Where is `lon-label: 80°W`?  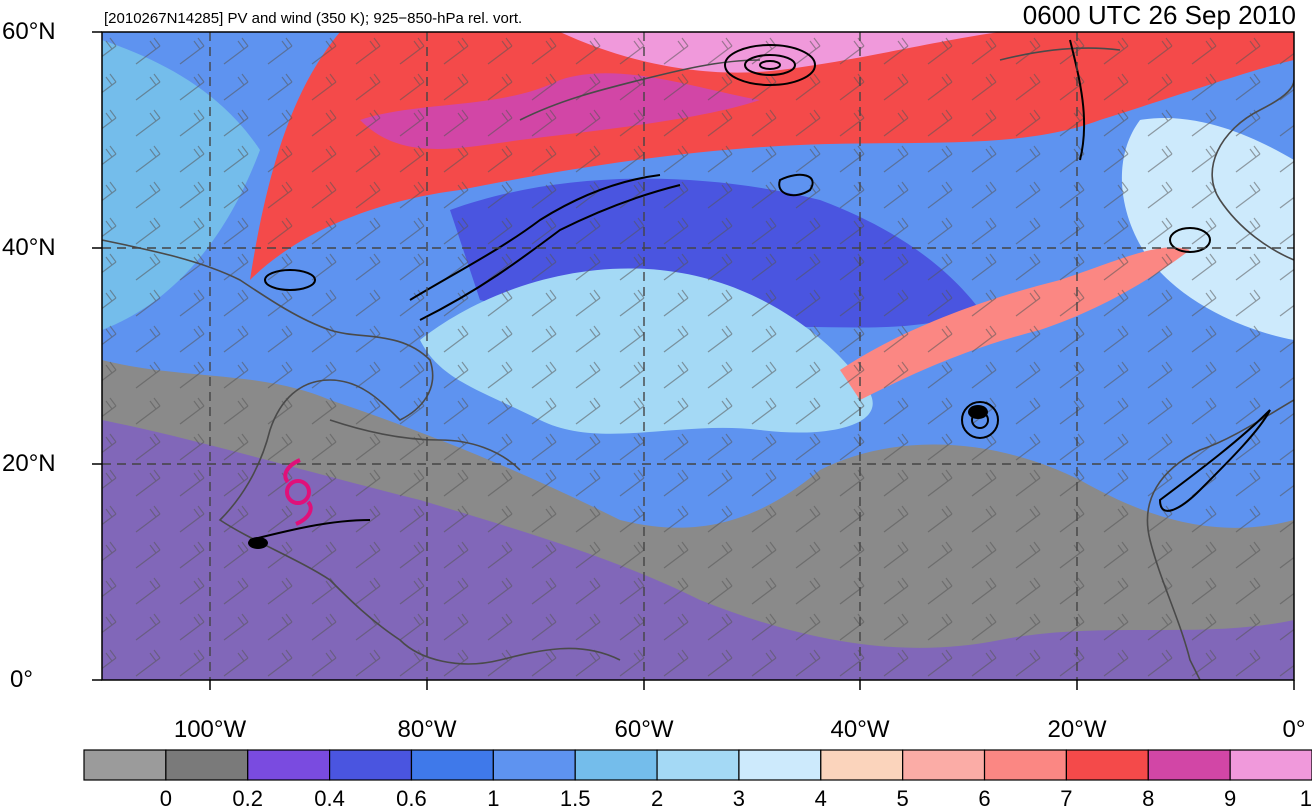 lon-label: 80°W is located at coordinates (427, 729).